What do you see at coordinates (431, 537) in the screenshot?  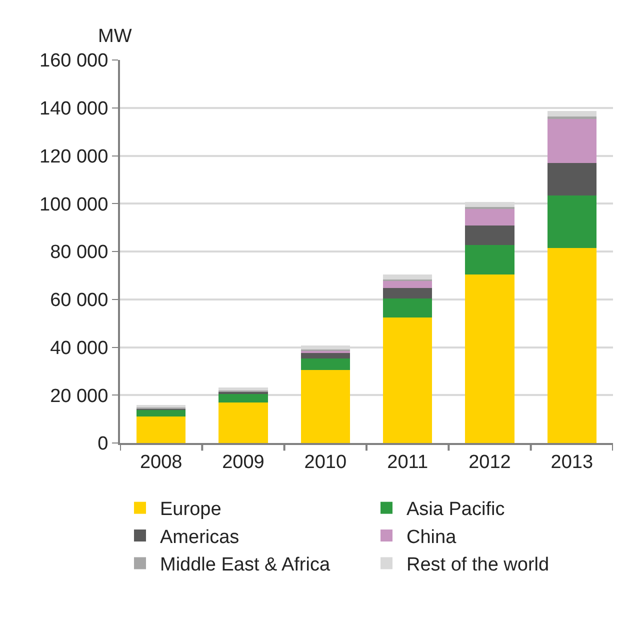 I see `legend-label: China` at bounding box center [431, 537].